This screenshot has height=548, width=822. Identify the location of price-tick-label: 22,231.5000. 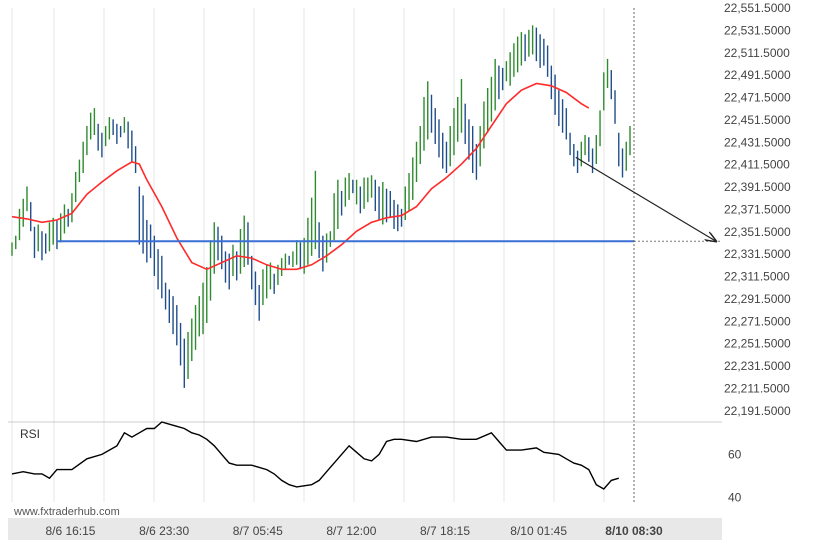
(757, 366).